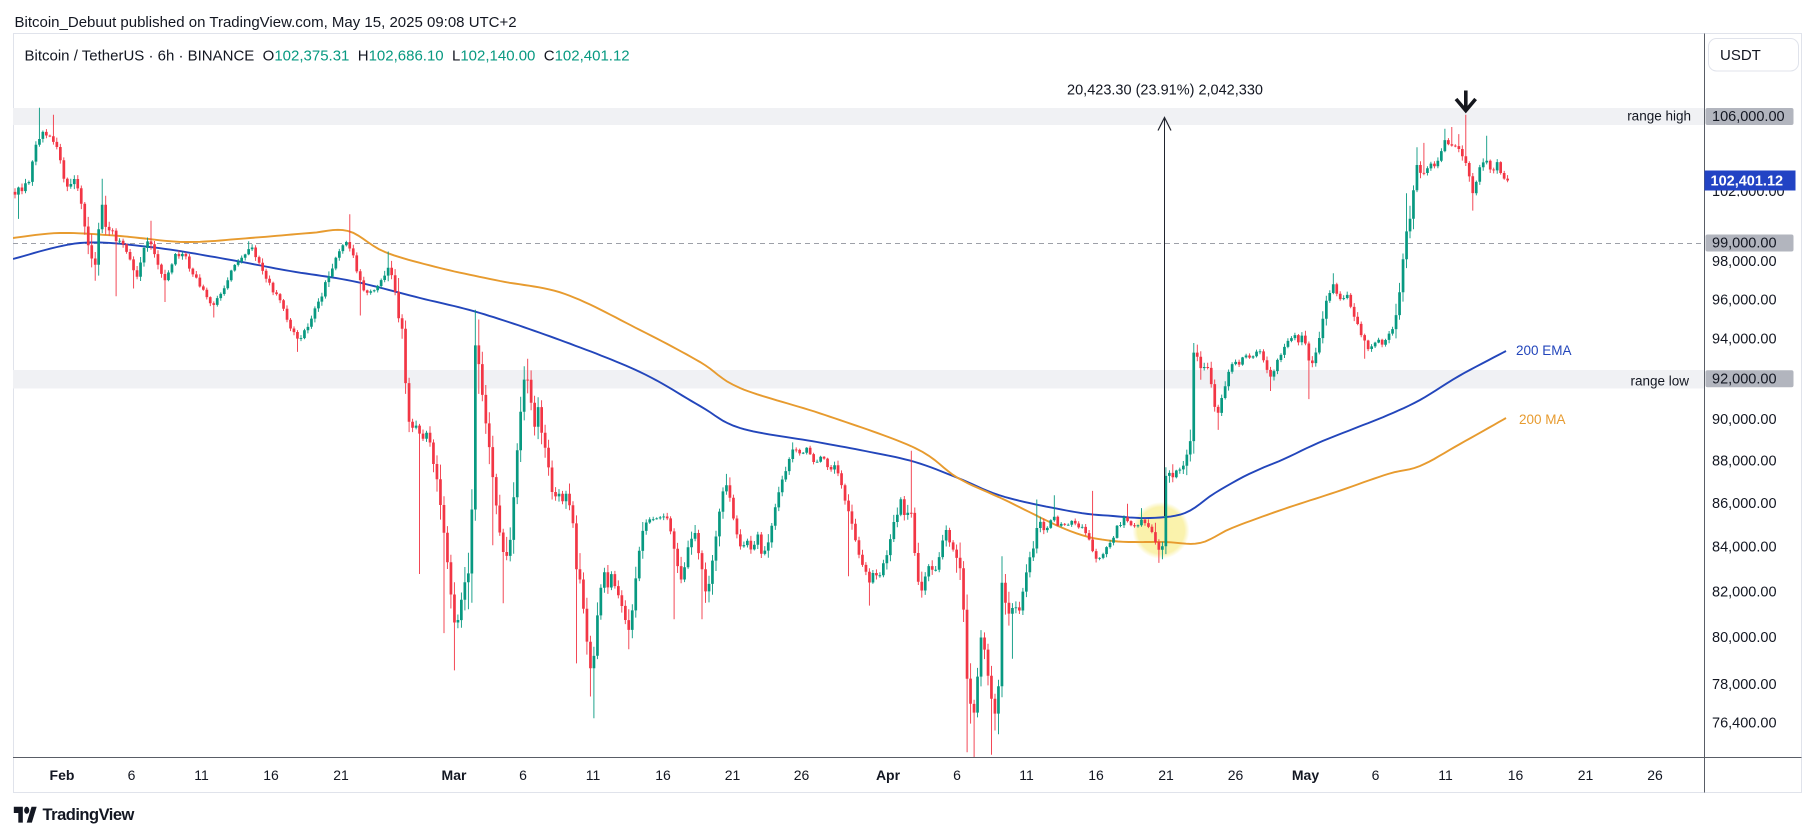  Describe the element at coordinates (1165, 91) in the screenshot. I see `svg-text: 20,423.30 (23.91%) 2,042,330` at that location.